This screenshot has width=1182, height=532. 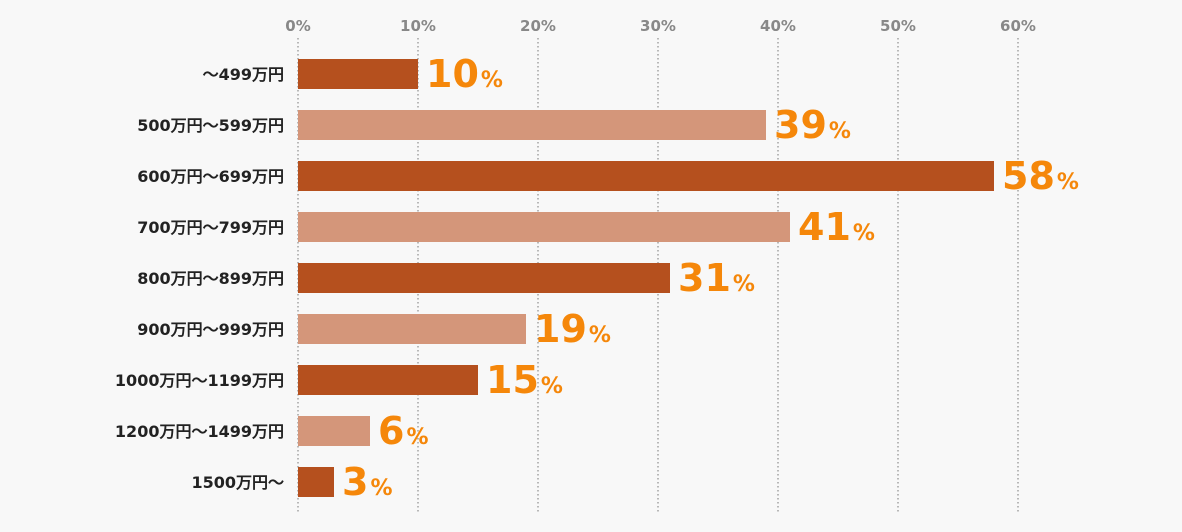 What do you see at coordinates (391, 431) in the screenshot?
I see `value-number: 6` at bounding box center [391, 431].